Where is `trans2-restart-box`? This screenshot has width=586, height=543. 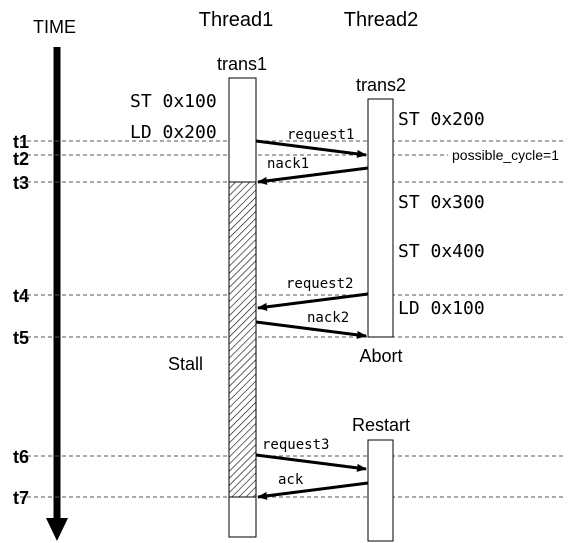
trans2-restart-box is located at coordinates (380, 490).